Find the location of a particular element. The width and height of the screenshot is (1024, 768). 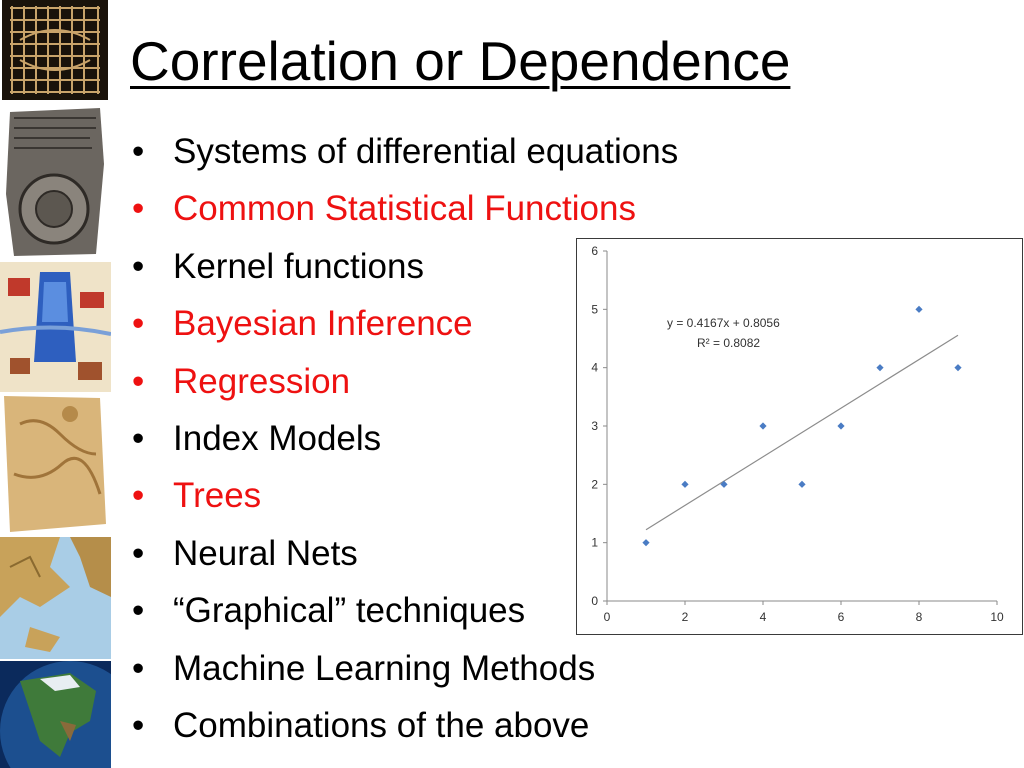

relief-map-image is located at coordinates (55, 598).